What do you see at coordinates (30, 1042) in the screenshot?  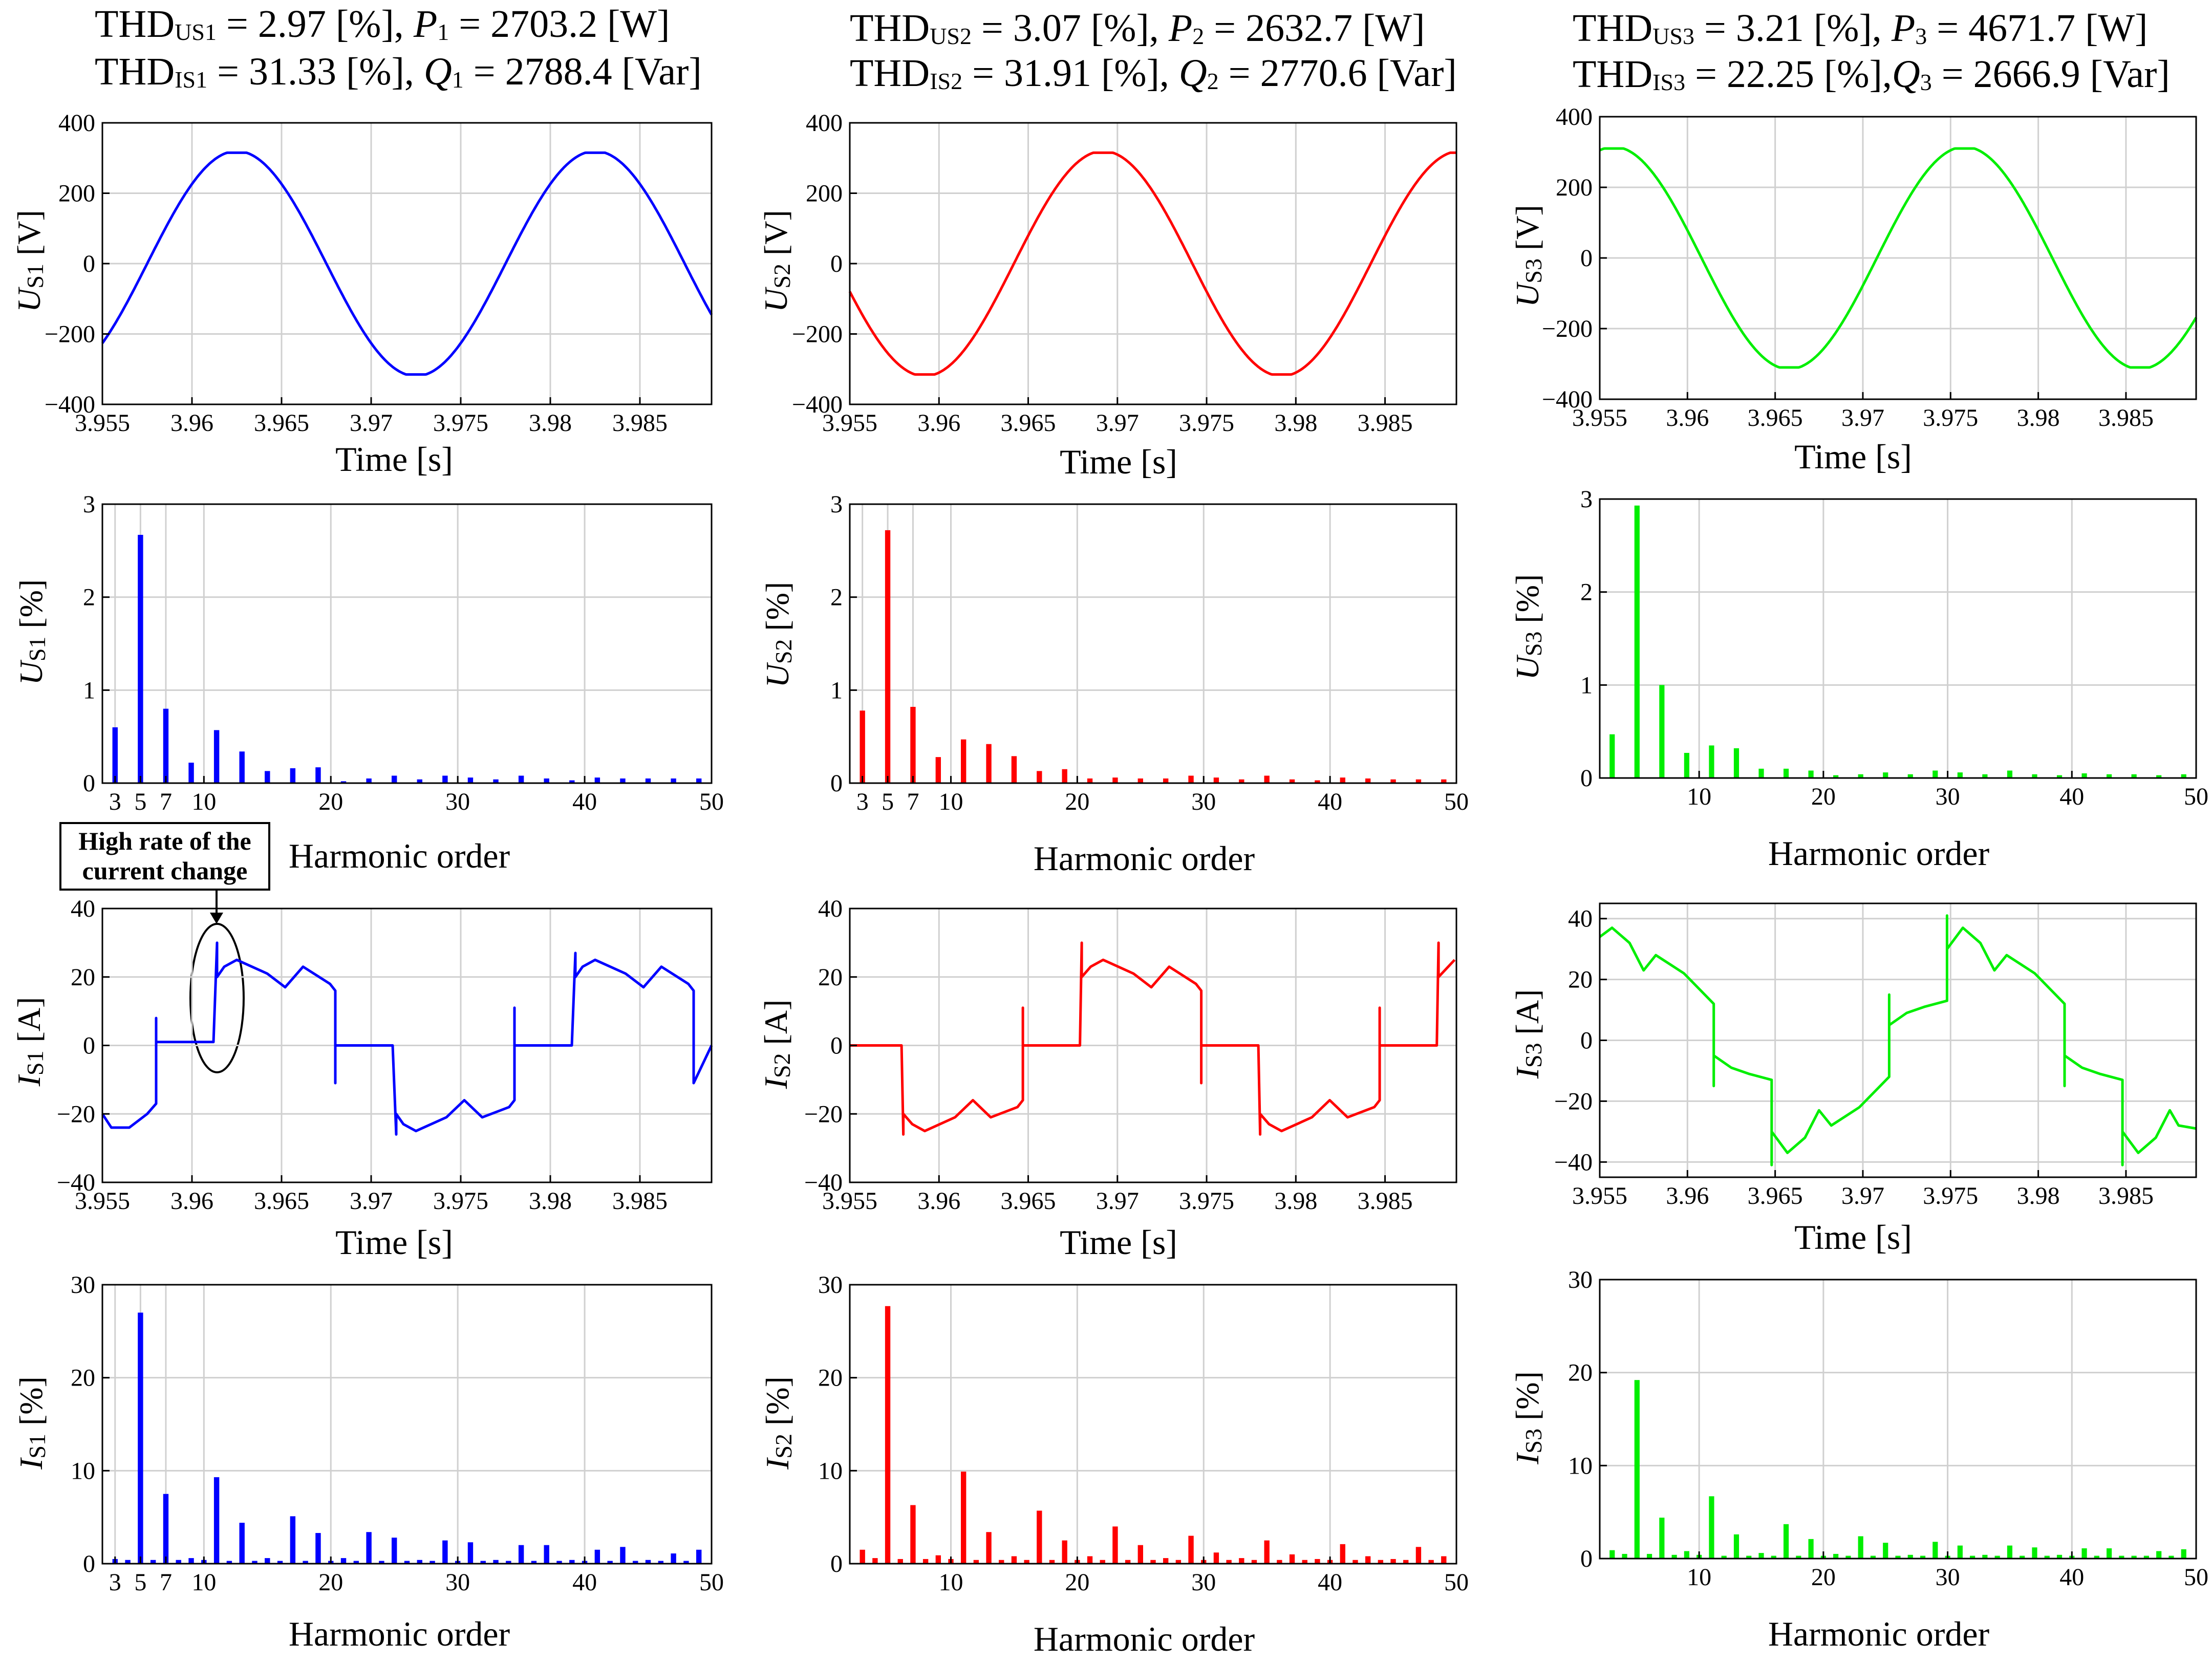 I see `ylabel-i1: IS1 [A]` at bounding box center [30, 1042].